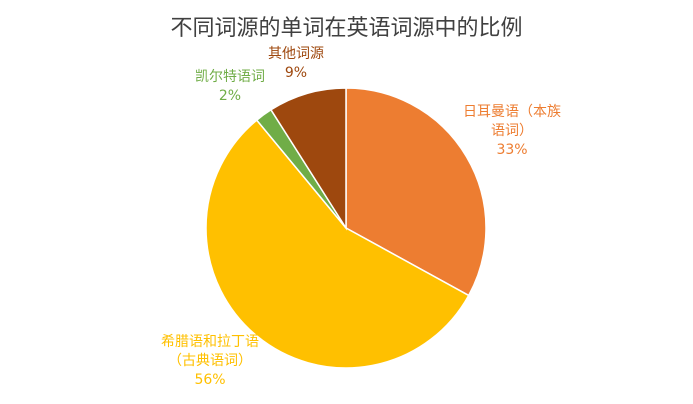  I want to click on data-label: 日耳曼语（本族语词） 33%, so click(512, 131).